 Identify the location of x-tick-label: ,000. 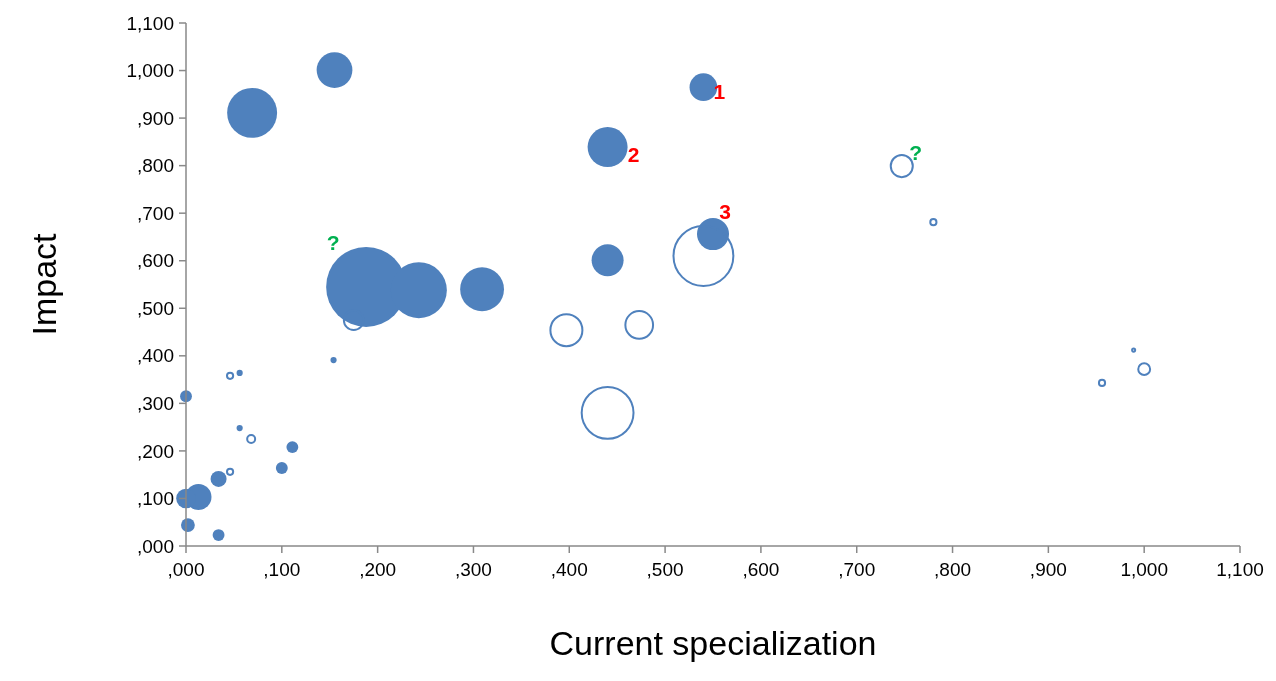
(186, 569).